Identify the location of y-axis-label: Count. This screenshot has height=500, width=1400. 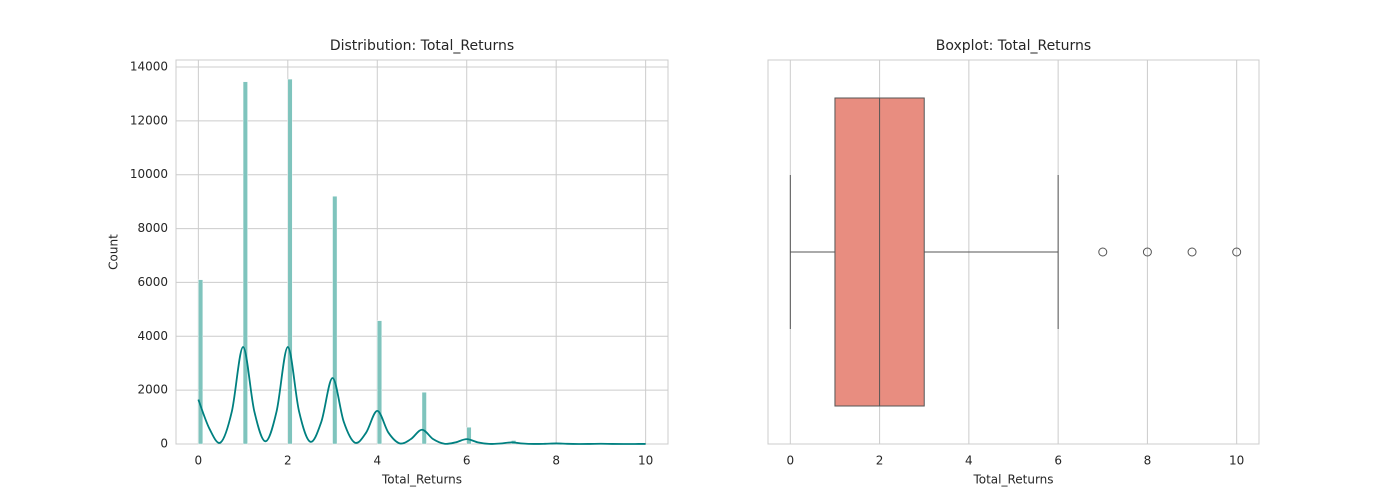
(114, 252).